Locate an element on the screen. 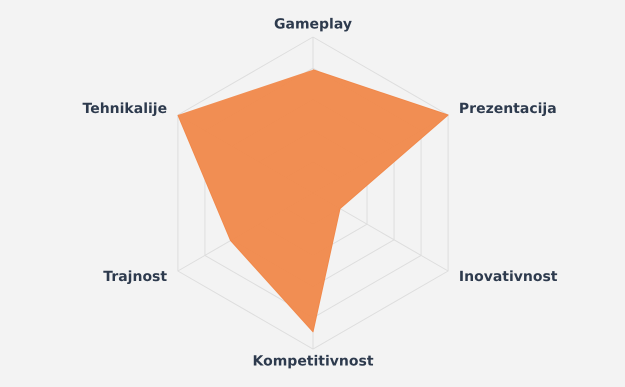 This screenshot has width=625, height=387. spoke-label: Prezentacija is located at coordinates (507, 108).